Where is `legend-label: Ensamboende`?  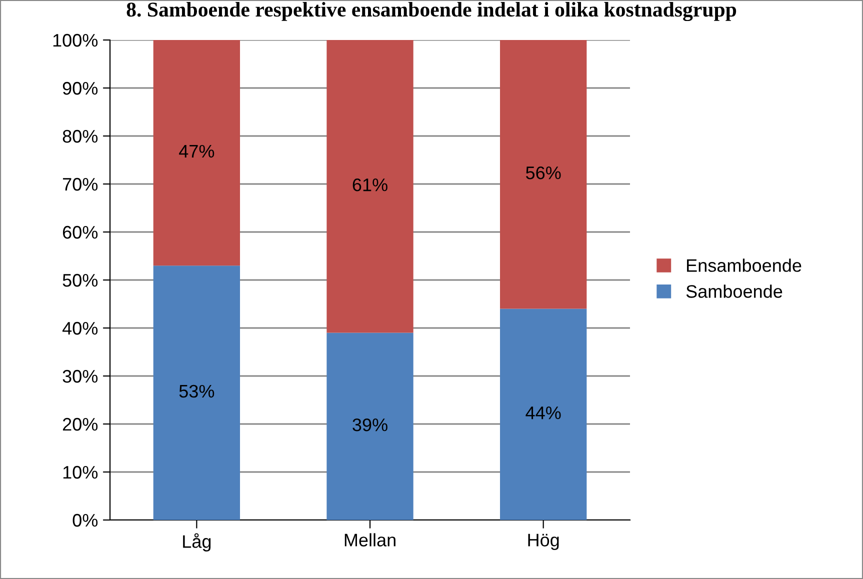 legend-label: Ensamboende is located at coordinates (744, 265).